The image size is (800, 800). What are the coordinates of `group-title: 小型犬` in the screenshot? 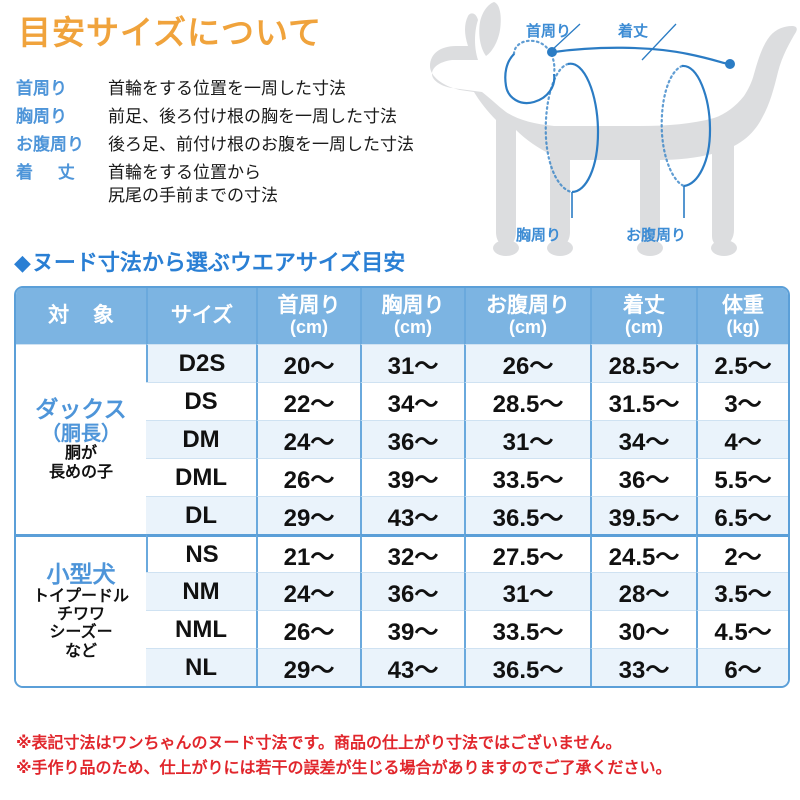 It's located at (81, 573).